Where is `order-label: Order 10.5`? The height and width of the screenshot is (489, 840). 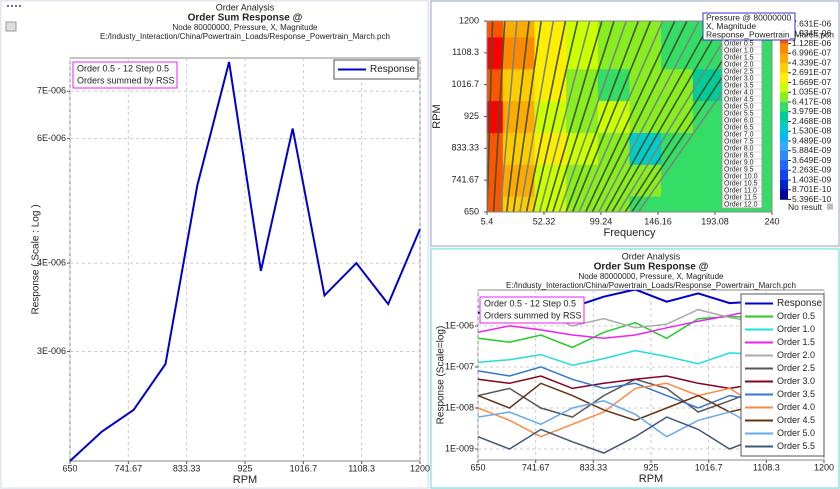 order-label: Order 10.5 is located at coordinates (741, 183).